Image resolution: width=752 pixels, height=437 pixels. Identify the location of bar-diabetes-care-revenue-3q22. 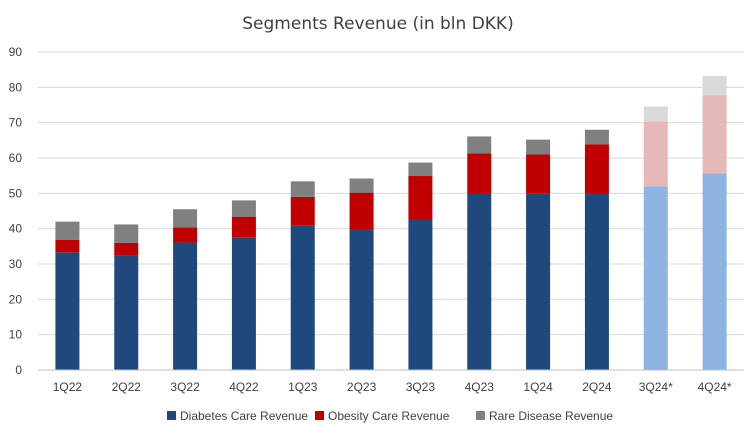
(185, 306).